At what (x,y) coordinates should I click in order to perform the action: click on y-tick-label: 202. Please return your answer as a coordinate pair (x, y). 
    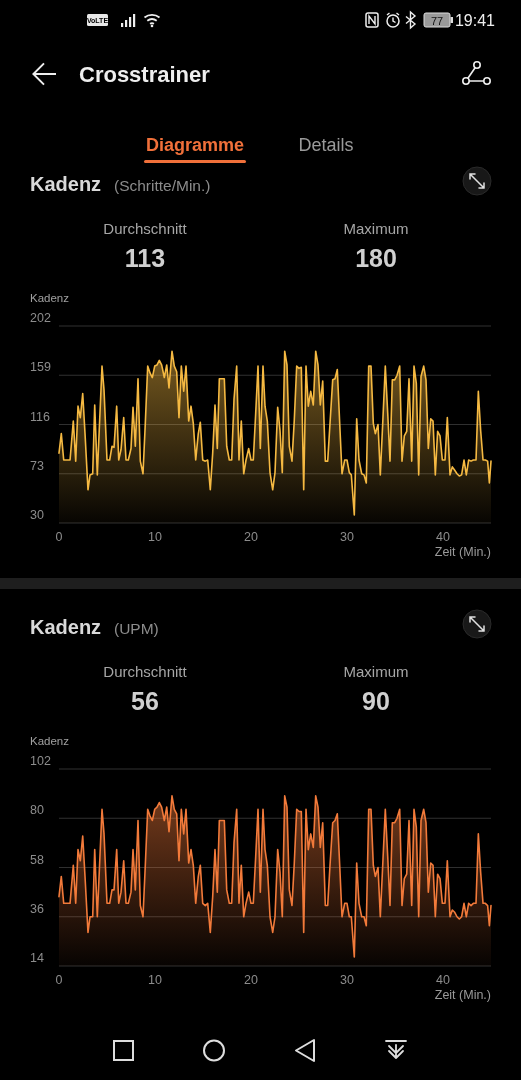
    Looking at the image, I should click on (40, 318).